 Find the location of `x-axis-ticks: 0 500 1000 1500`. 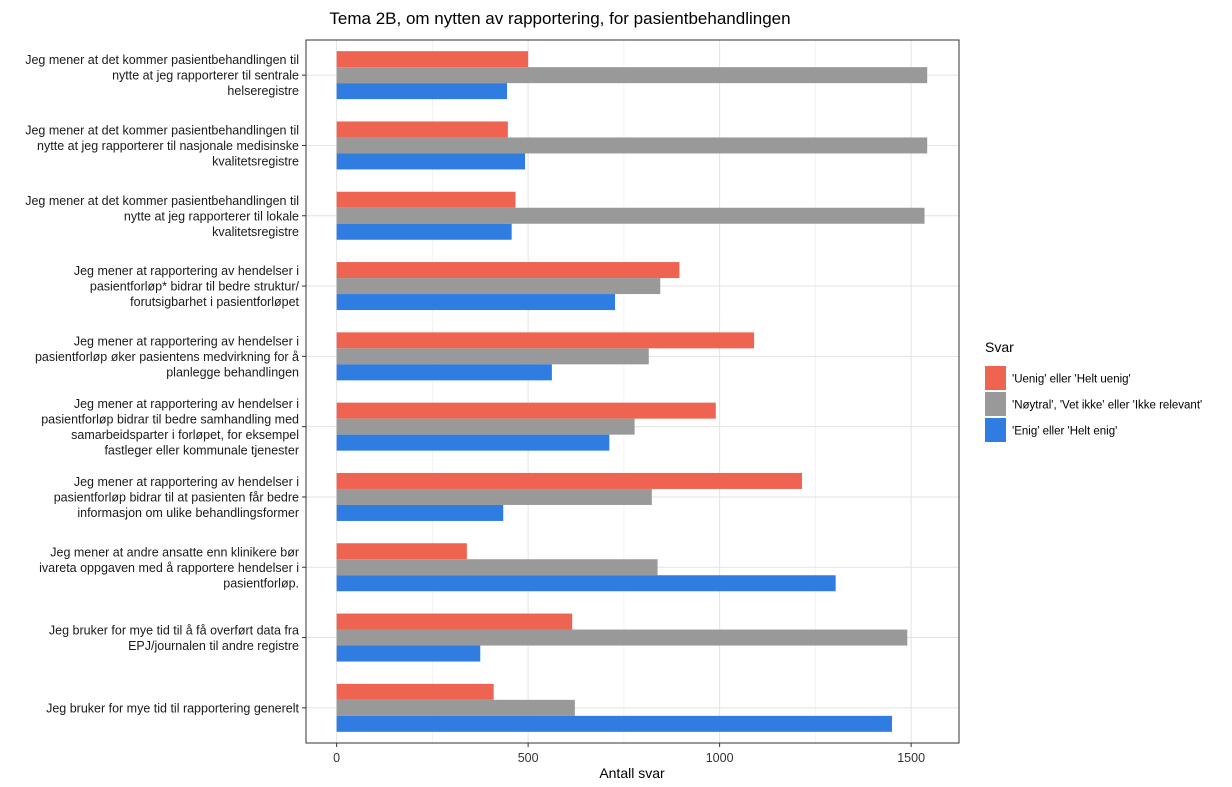

x-axis-ticks: 0 500 1000 1500 is located at coordinates (629, 754).